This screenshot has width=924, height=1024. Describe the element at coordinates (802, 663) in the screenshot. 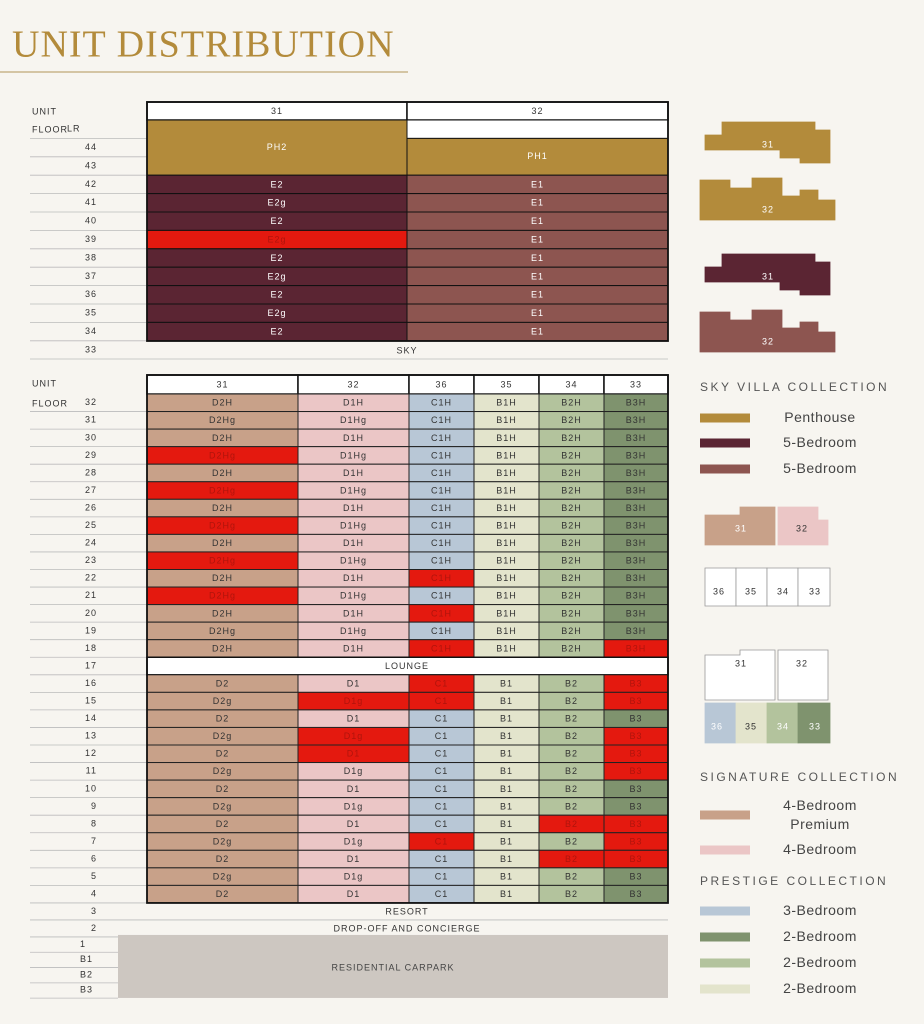

I see `plan-label: 32` at that location.